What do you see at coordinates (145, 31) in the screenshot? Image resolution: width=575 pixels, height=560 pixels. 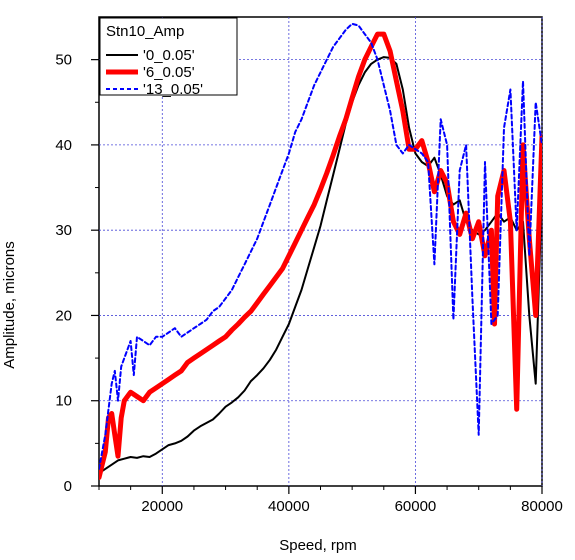 I see `legend-title: Stn10_Amp` at bounding box center [145, 31].